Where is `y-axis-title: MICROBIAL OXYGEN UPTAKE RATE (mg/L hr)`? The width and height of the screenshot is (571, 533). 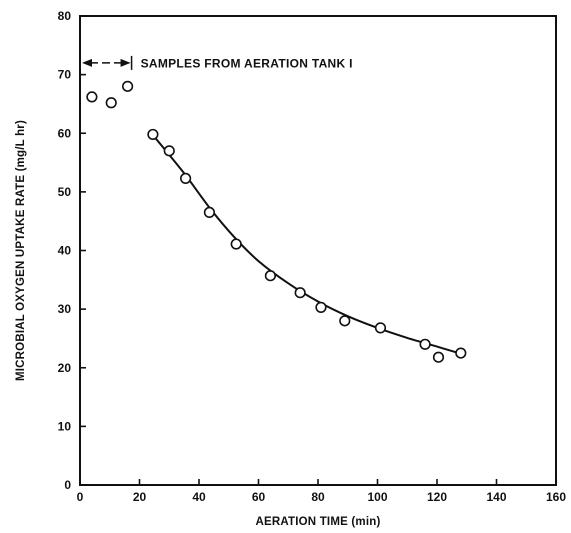 y-axis-title: MICROBIAL OXYGEN UPTAKE RATE (mg/L hr) is located at coordinates (21, 250).